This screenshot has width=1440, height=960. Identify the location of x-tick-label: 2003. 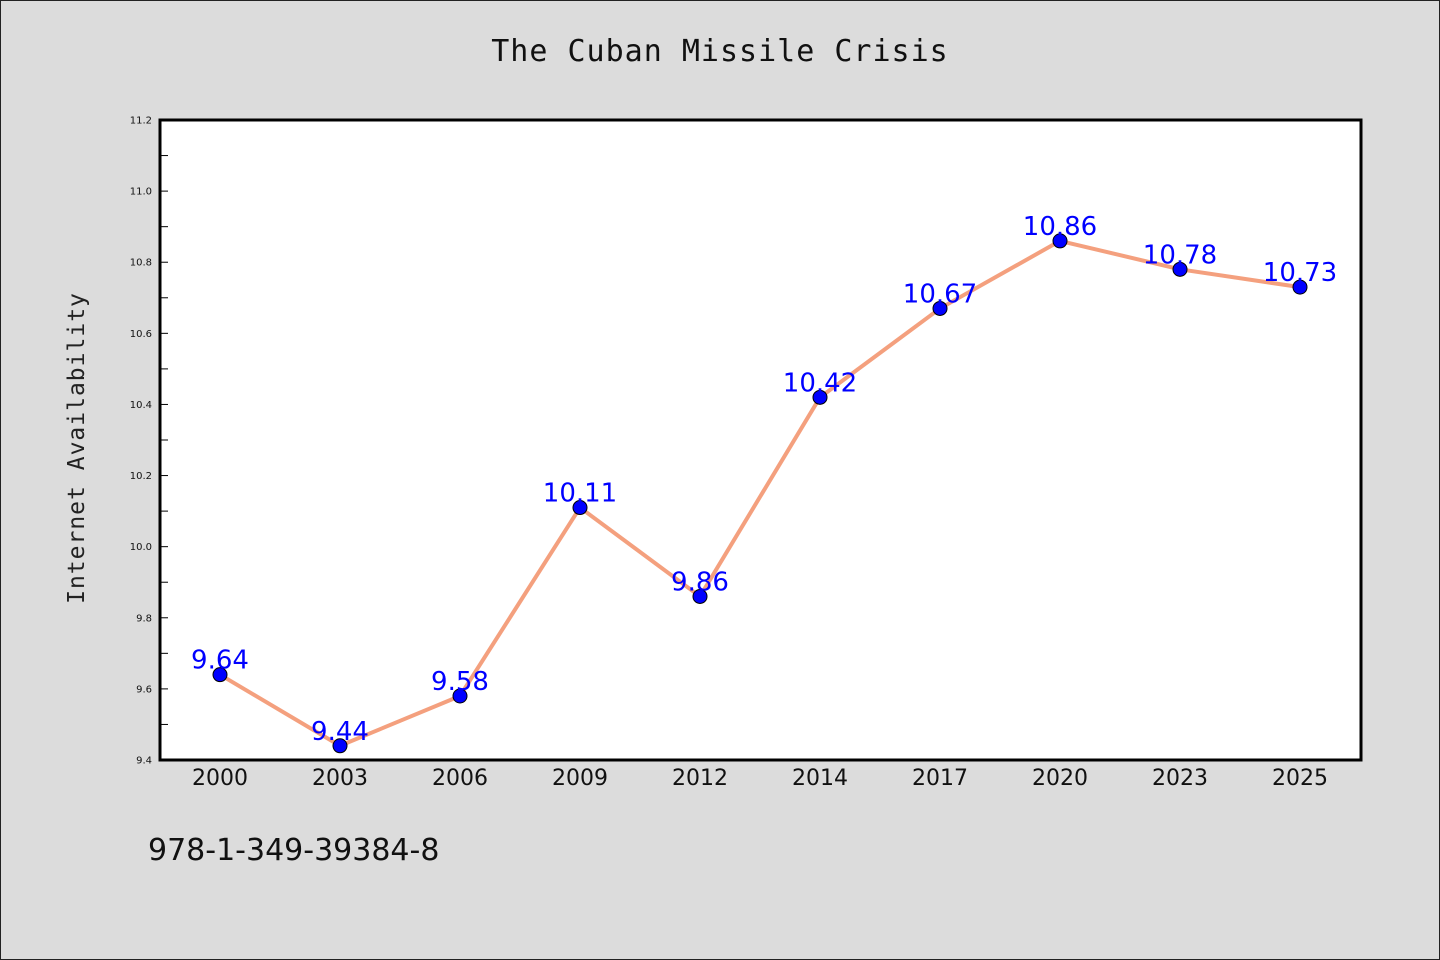
(340, 778).